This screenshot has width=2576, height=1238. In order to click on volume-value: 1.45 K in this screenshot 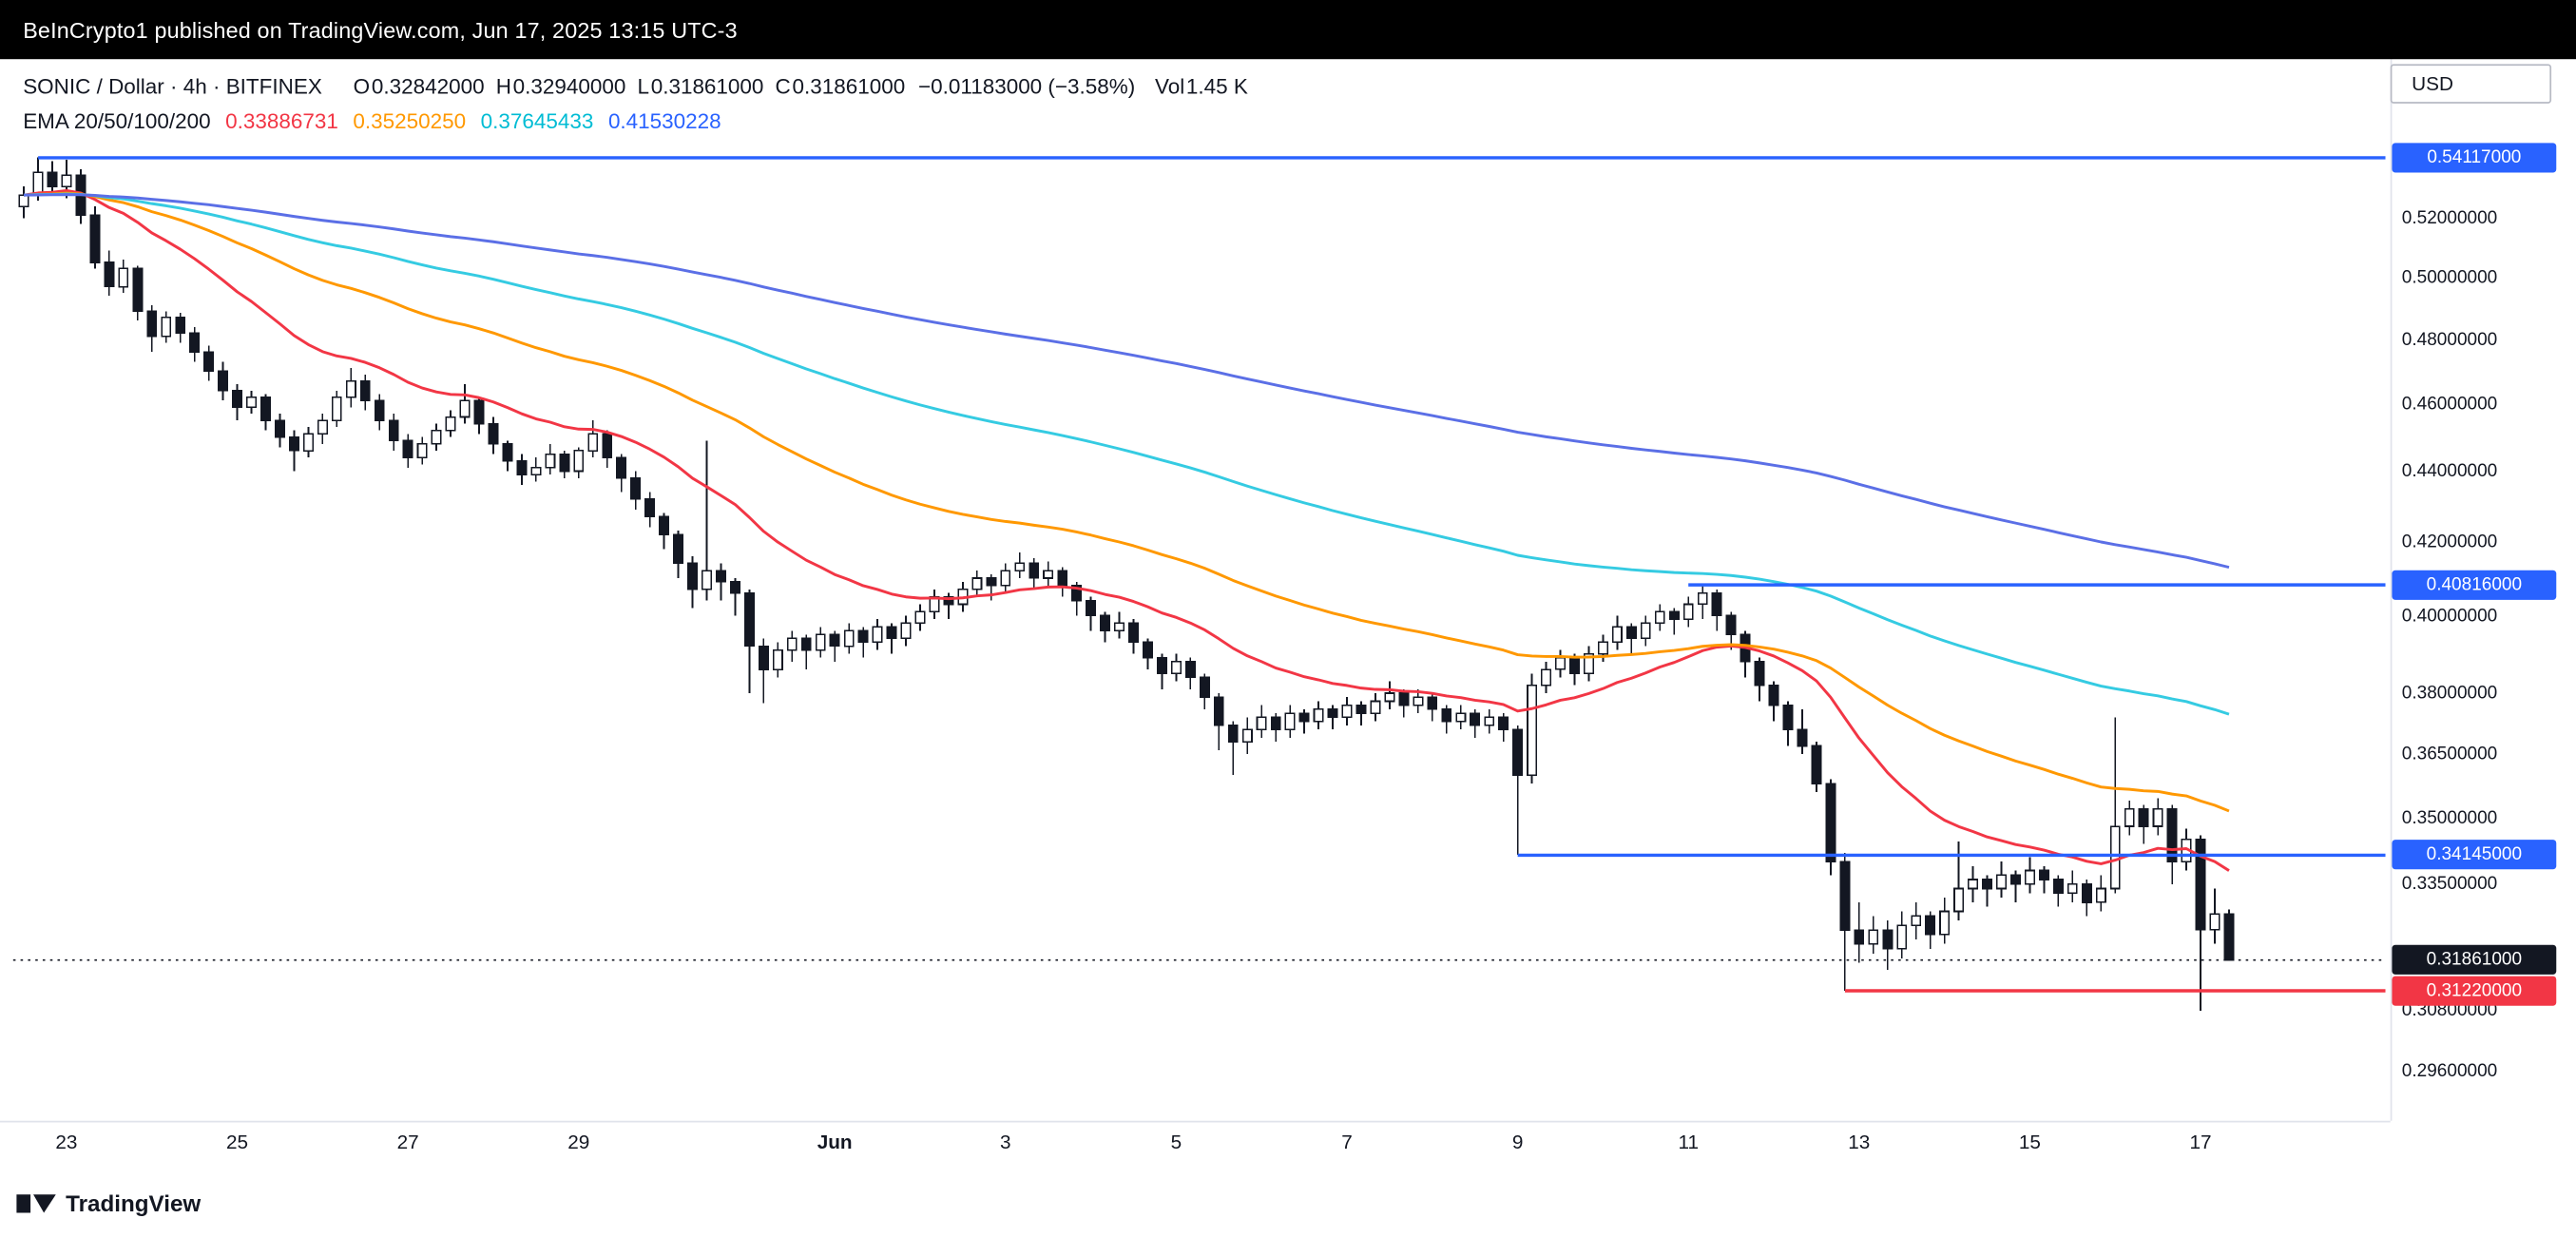, I will do `click(1216, 86)`.